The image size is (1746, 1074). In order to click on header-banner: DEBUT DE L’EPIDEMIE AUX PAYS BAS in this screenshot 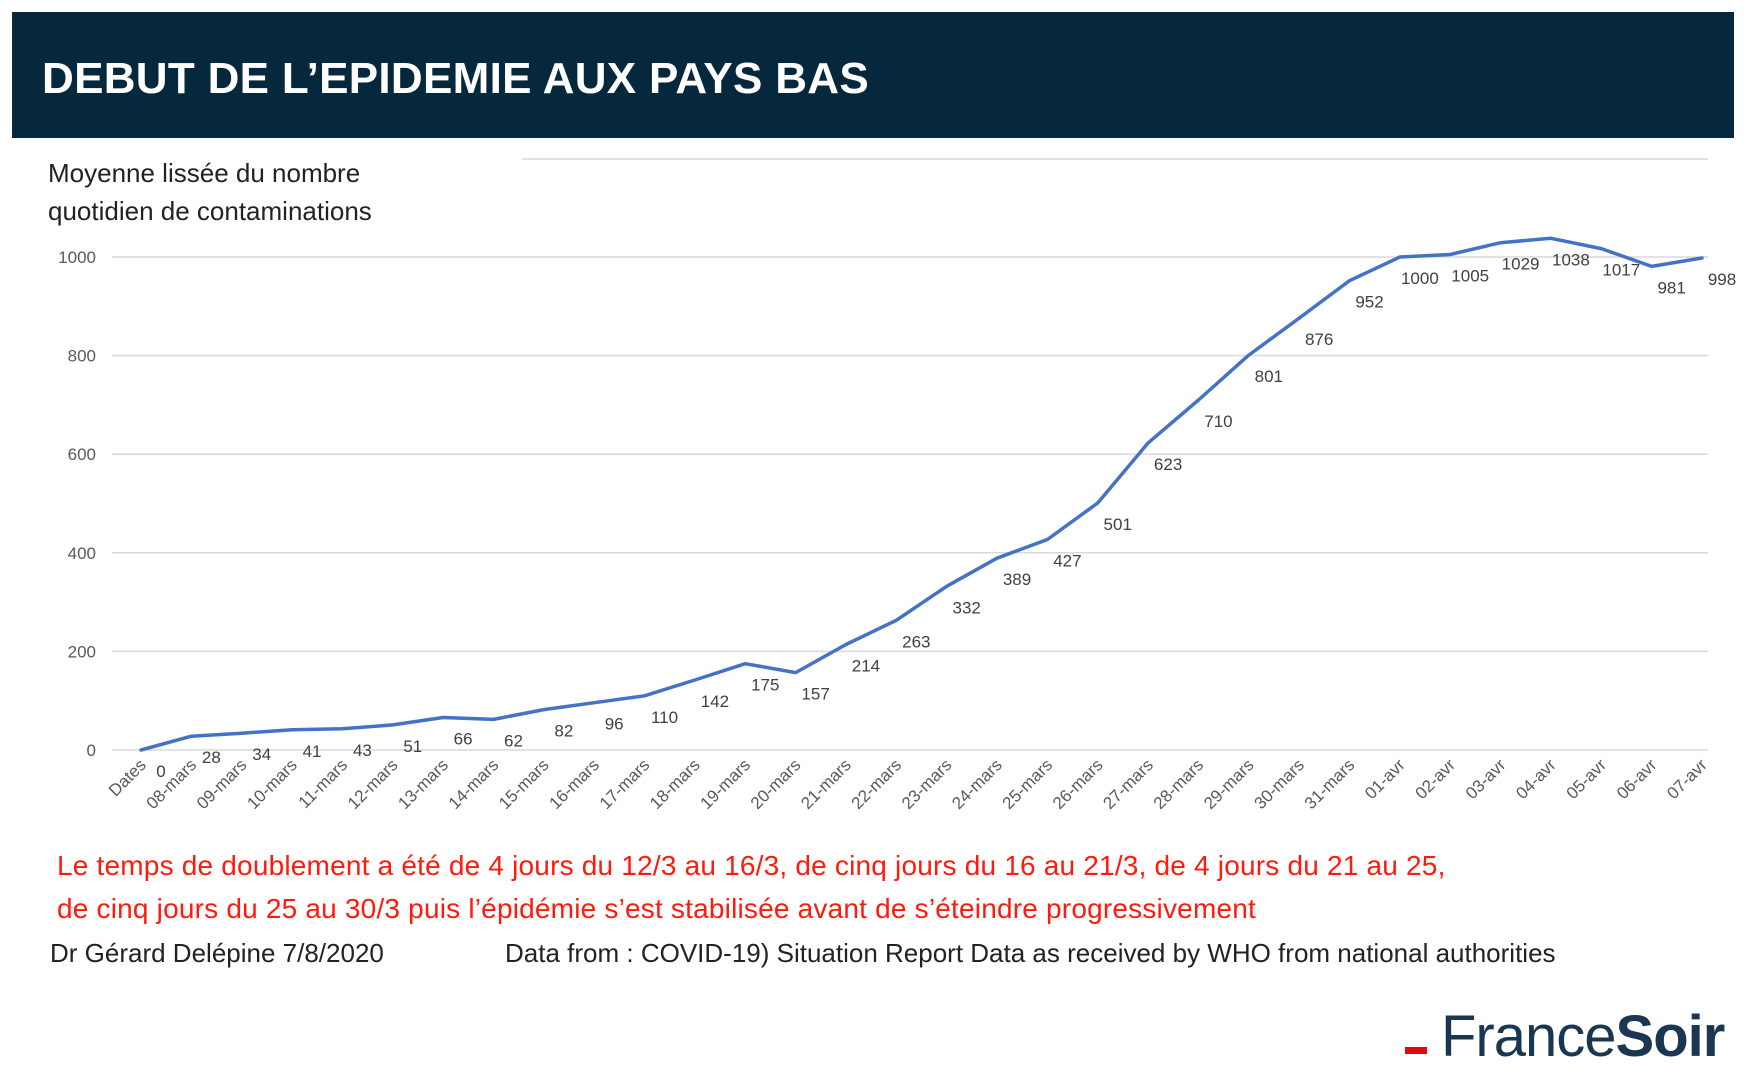, I will do `click(873, 75)`.